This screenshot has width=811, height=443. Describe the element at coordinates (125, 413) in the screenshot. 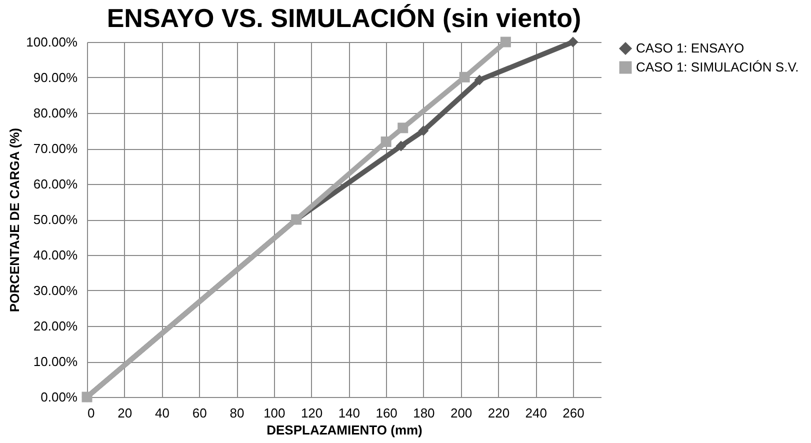

I see `x-tick-label: 20` at that location.